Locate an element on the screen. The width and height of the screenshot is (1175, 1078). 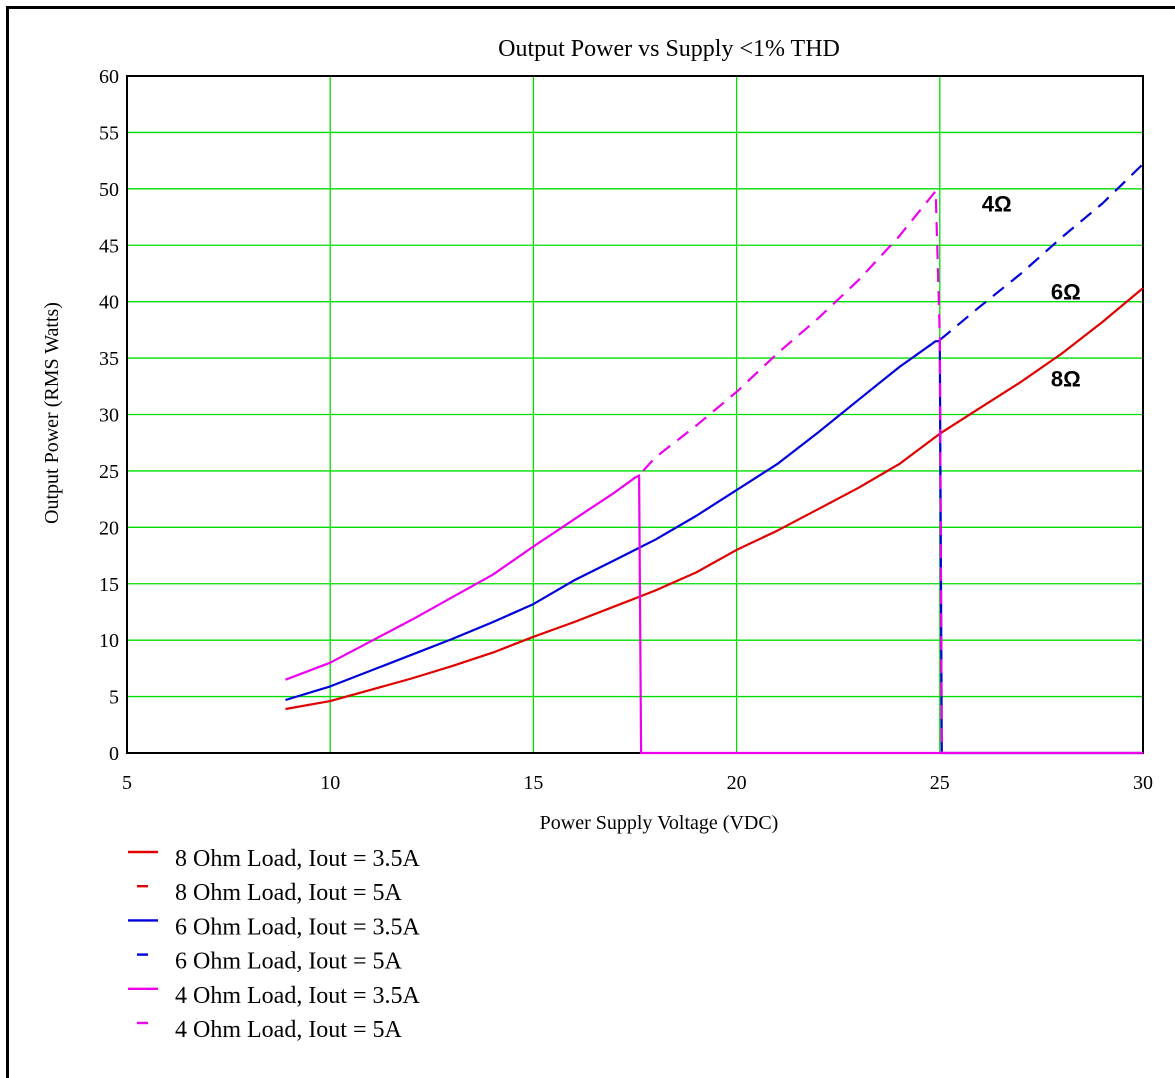
y-tick-label: 25 is located at coordinates (109, 472).